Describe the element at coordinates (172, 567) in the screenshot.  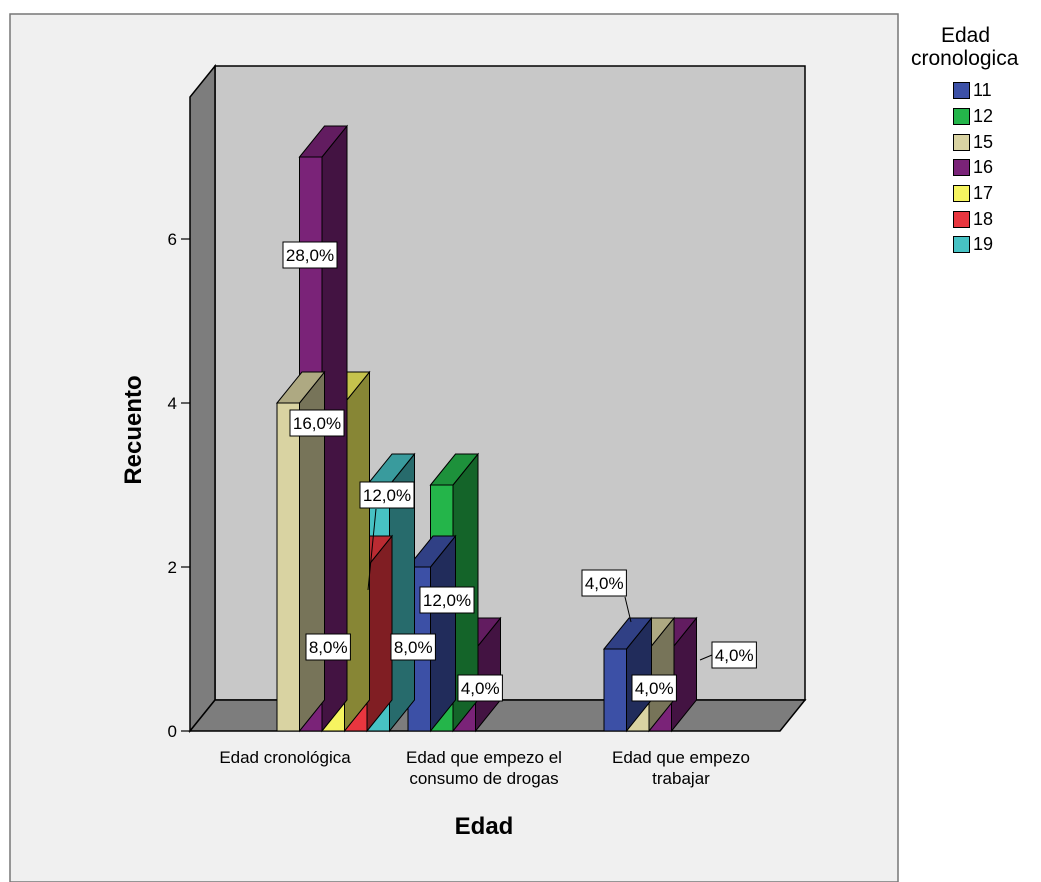
I see `y-tick-label: 2` at that location.